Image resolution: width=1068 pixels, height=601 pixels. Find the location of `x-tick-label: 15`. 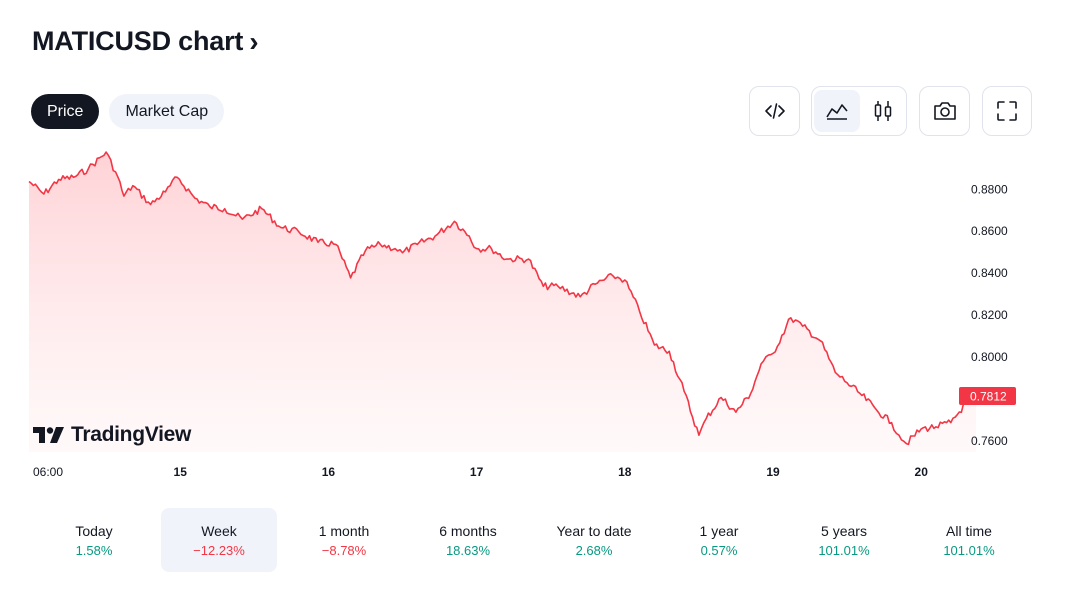

x-tick-label: 15 is located at coordinates (181, 472).